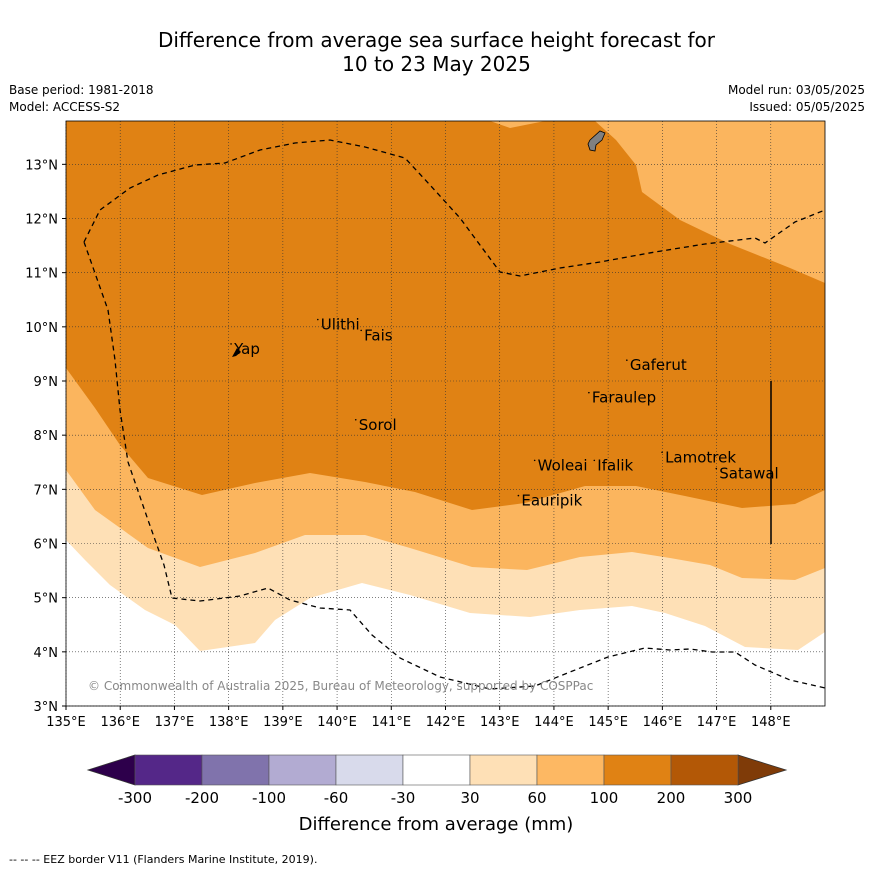  I want to click on lon-tick-label: 148°E, so click(771, 722).